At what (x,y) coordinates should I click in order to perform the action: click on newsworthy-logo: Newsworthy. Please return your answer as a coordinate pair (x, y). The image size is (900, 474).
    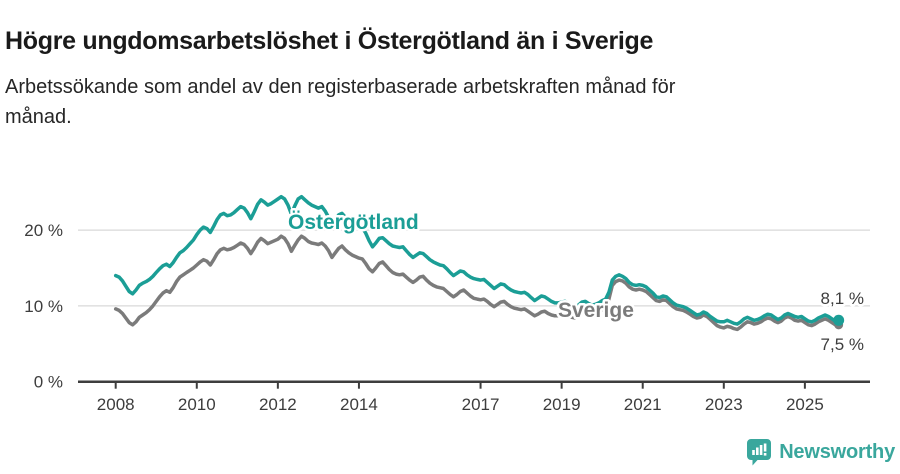
    Looking at the image, I should click on (820, 452).